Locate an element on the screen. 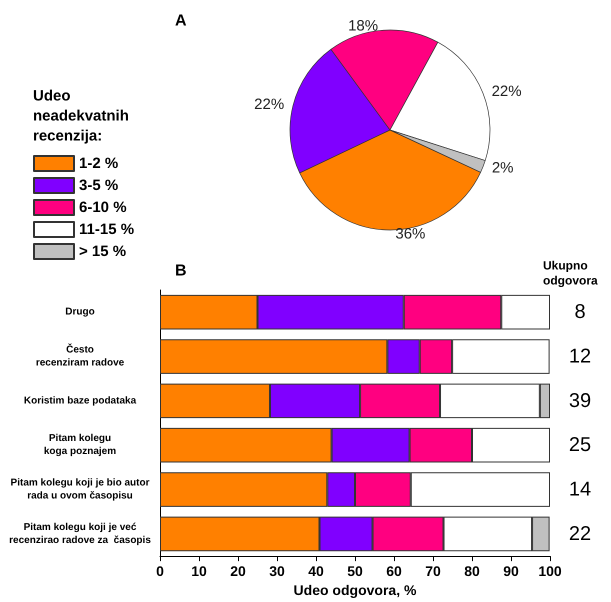 The image size is (611, 602). data-label: 2% is located at coordinates (503, 167).